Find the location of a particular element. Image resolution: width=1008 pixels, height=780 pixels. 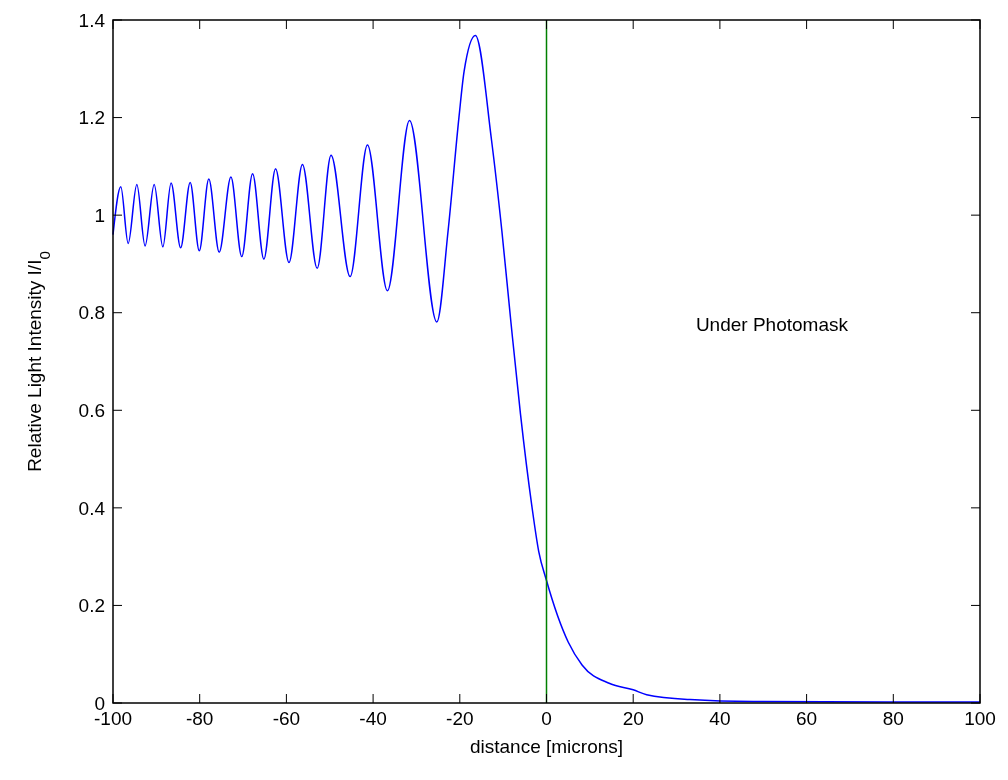

x-tick-label: 60 is located at coordinates (807, 718).